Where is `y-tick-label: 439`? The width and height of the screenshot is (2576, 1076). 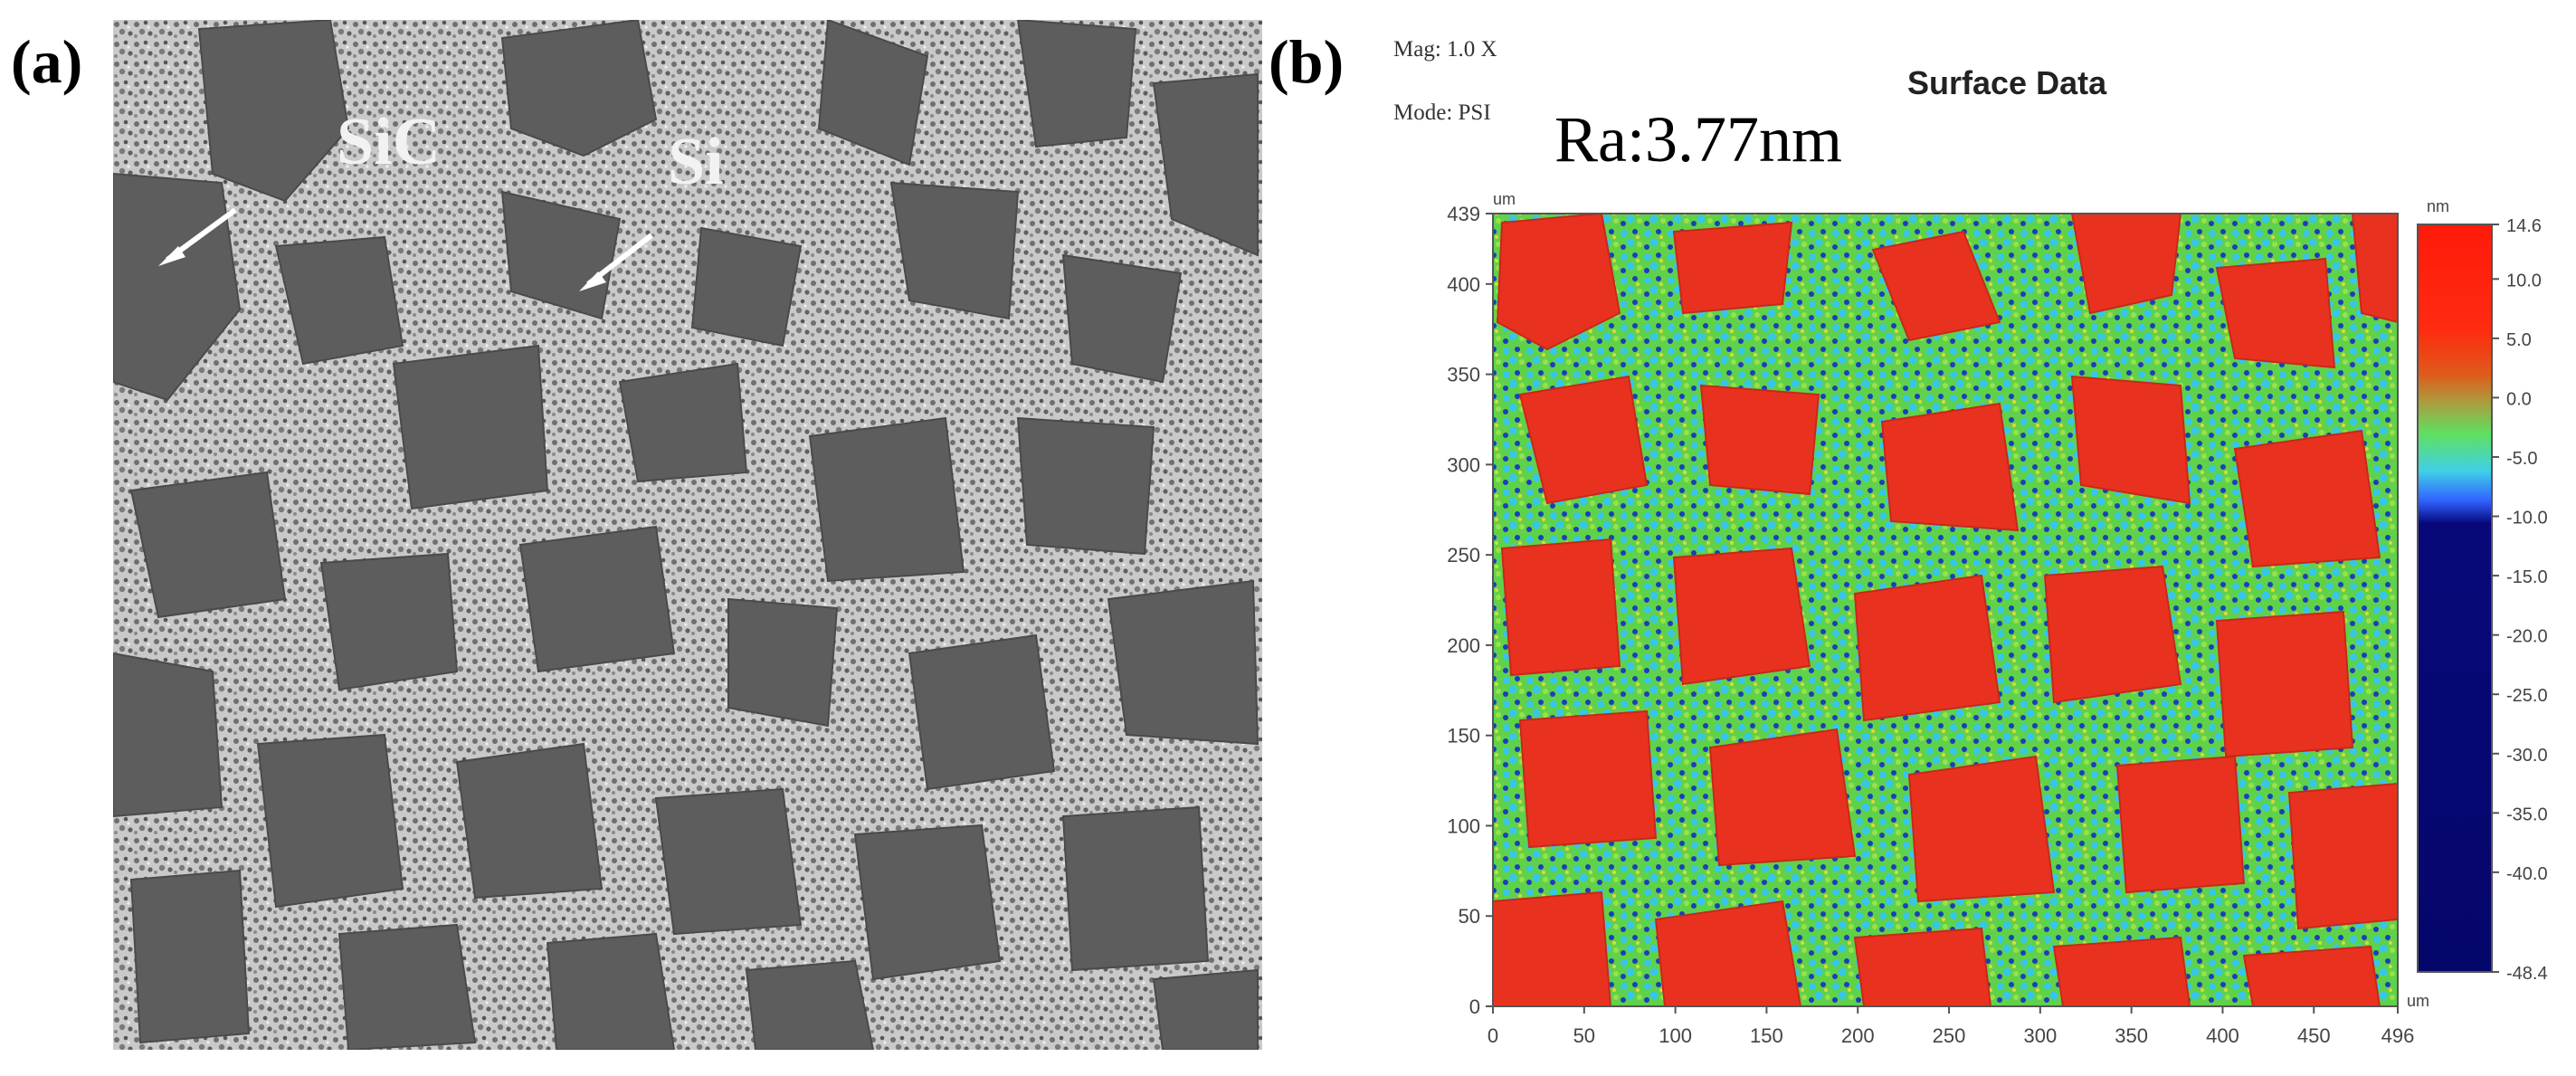
y-tick-label: 439 is located at coordinates (1463, 214).